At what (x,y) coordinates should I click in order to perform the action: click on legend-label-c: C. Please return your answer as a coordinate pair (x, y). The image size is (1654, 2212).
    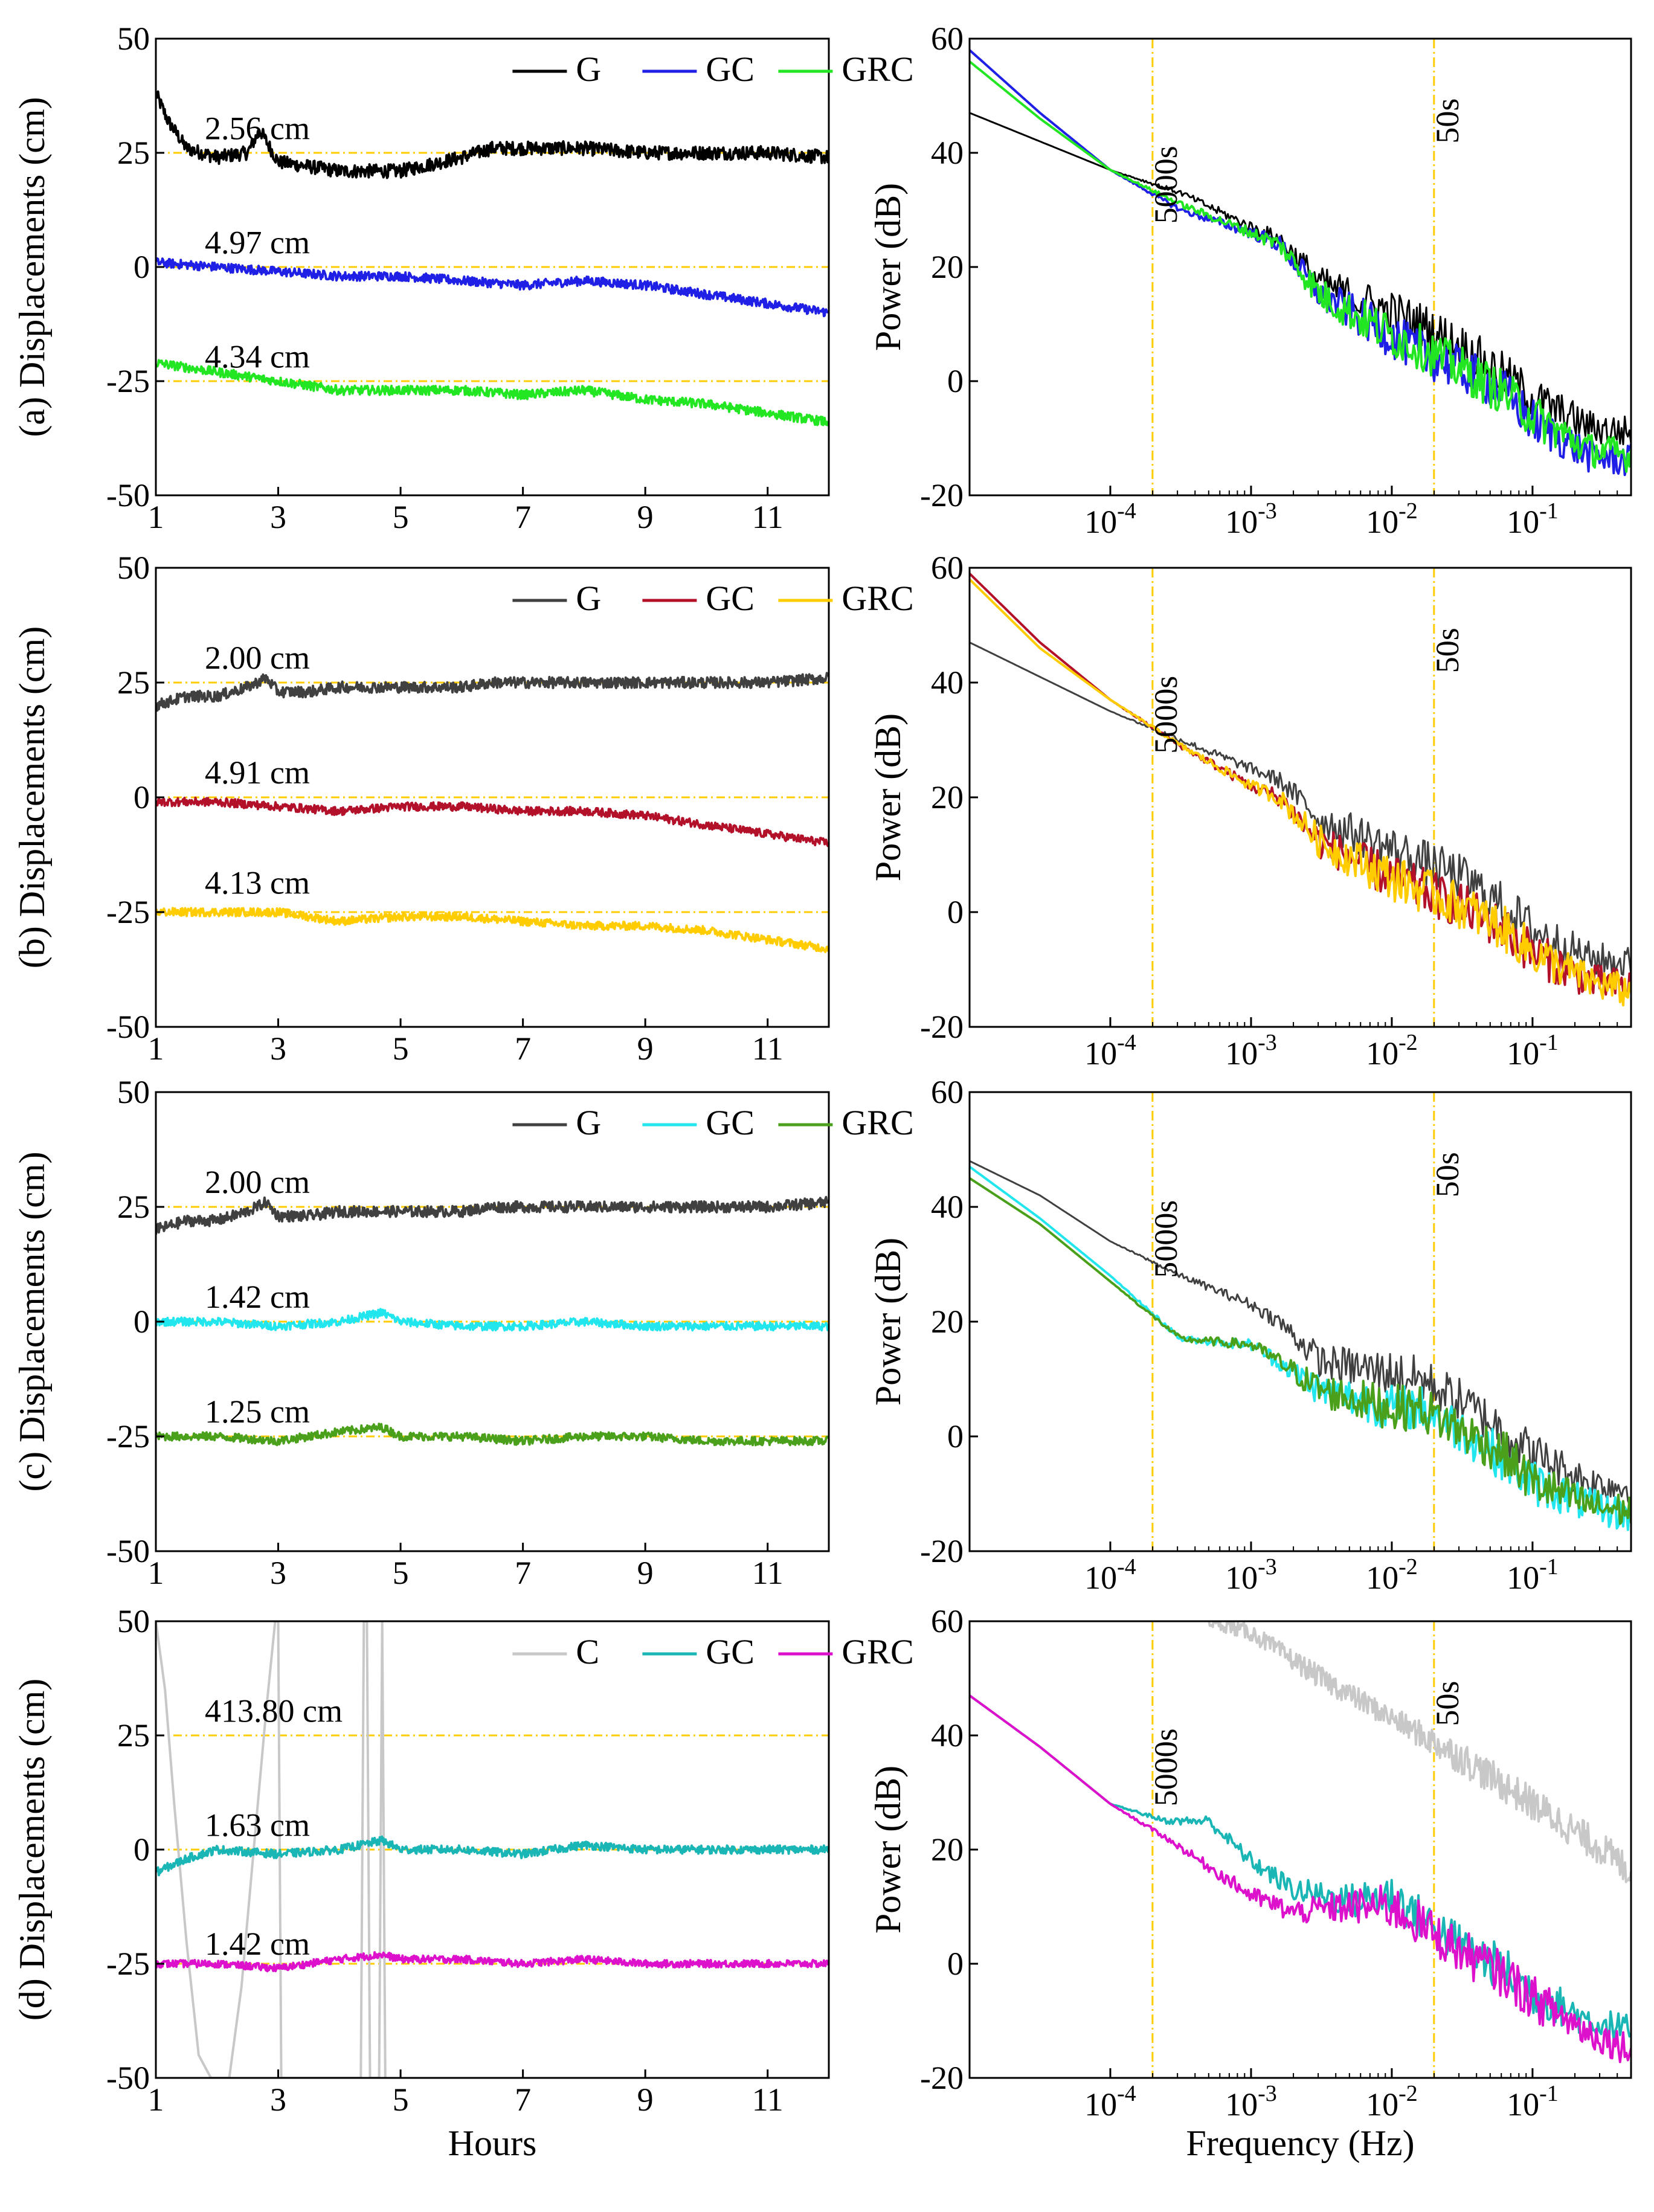
    Looking at the image, I should click on (587, 1651).